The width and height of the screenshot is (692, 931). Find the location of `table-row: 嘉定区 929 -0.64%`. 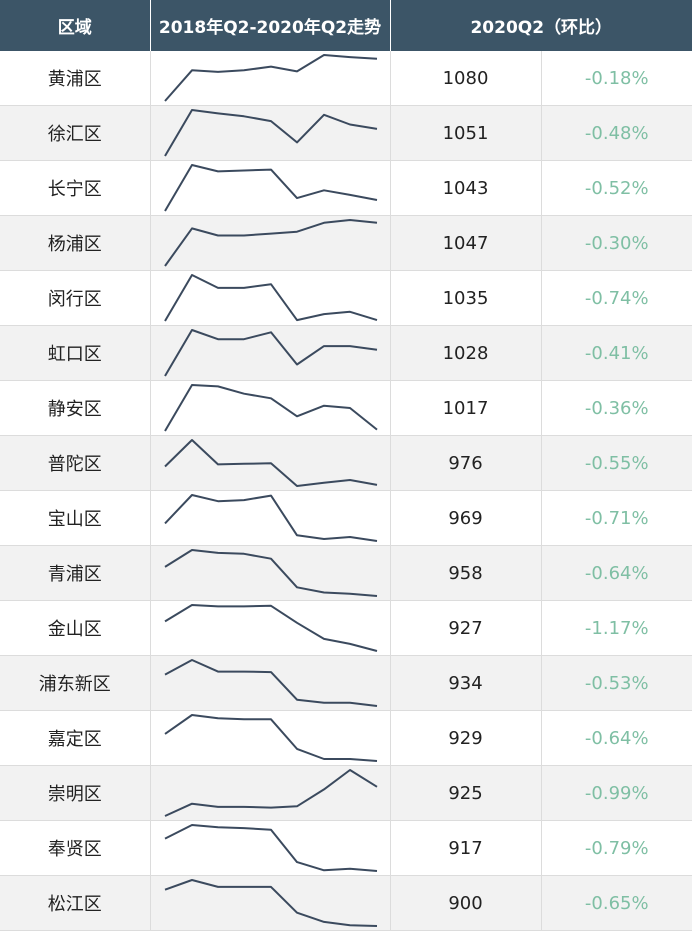

table-row: 嘉定区 929 -0.64% is located at coordinates (346, 738).